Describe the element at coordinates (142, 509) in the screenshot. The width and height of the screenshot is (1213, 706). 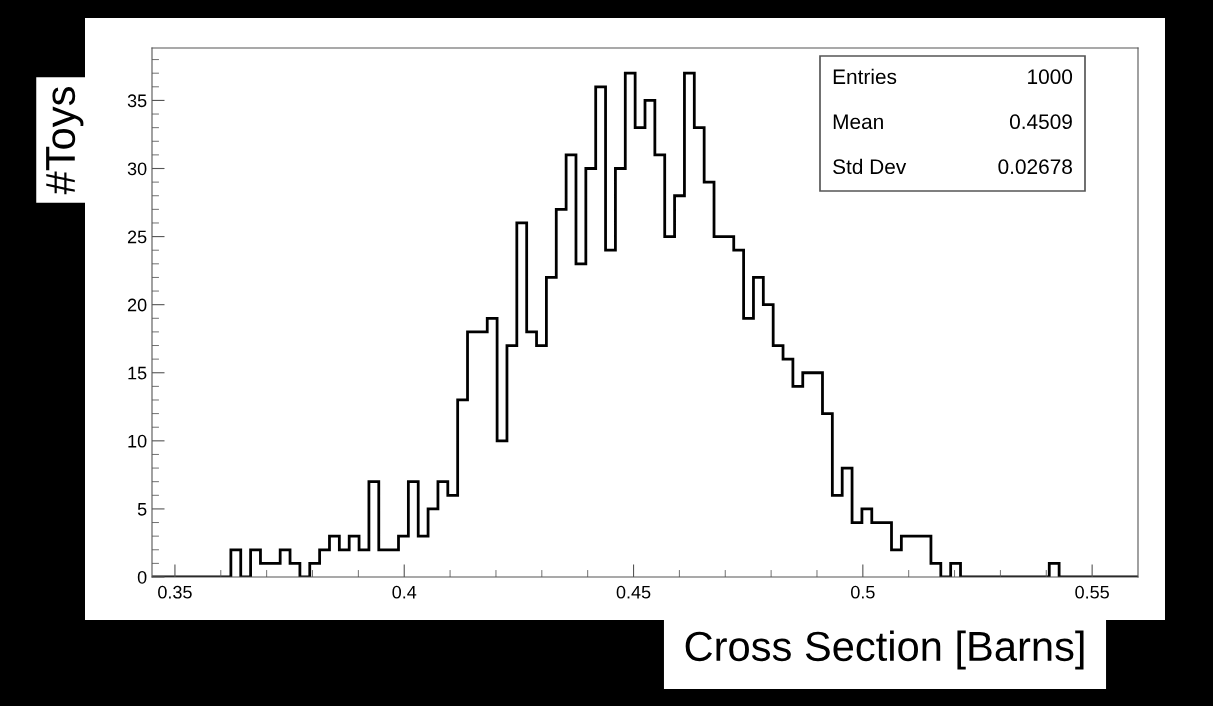
I see `y-tick-label: 5` at that location.